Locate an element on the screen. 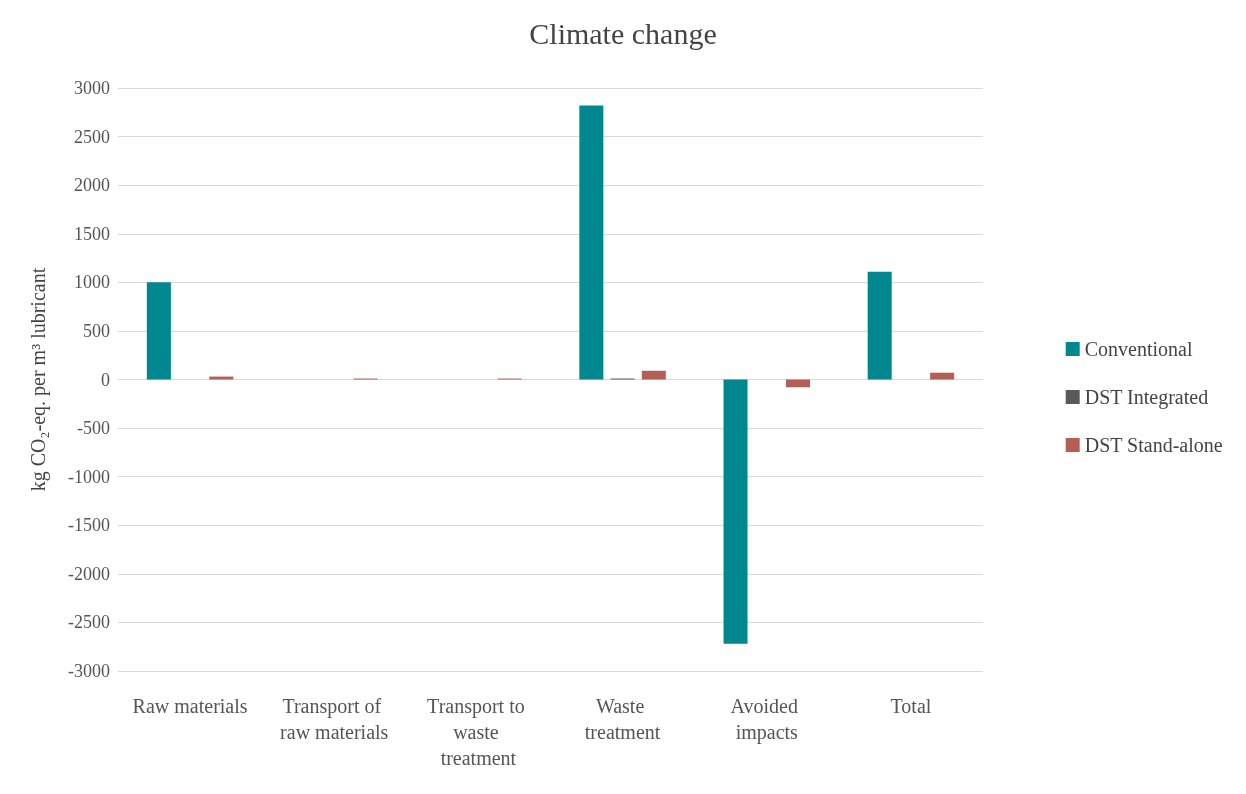 The height and width of the screenshot is (794, 1246). y-tick-label: 3000 is located at coordinates (92, 88).